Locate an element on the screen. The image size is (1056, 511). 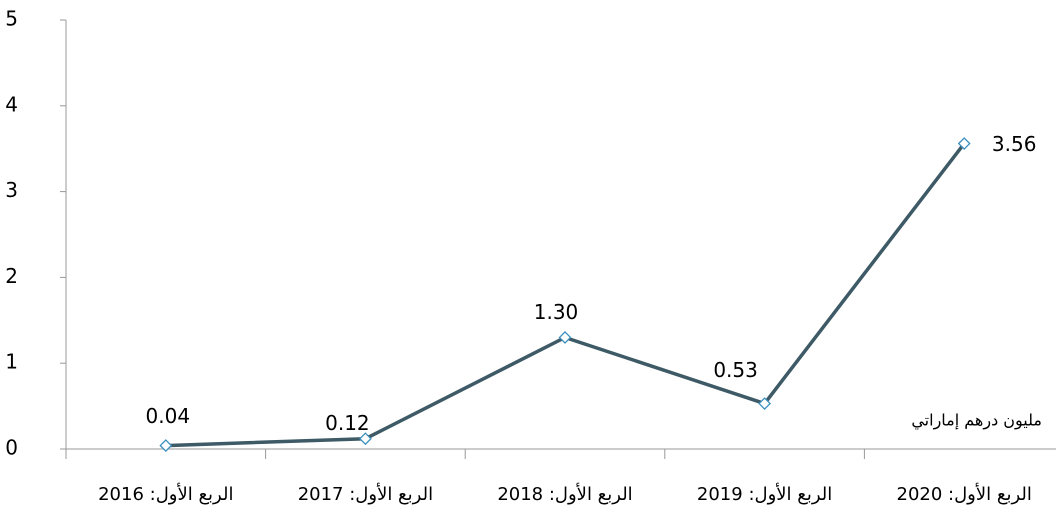
x-tick-label: الربع الأول: 2016 is located at coordinates (165, 494).